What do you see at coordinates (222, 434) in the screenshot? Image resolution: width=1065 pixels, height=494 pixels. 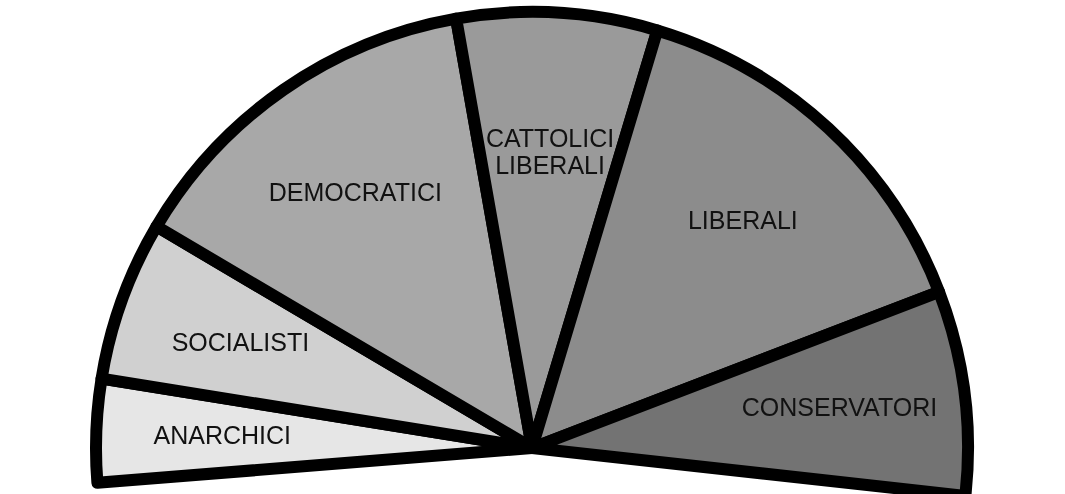 I see `slice-label: ANARCHICI` at bounding box center [222, 434].